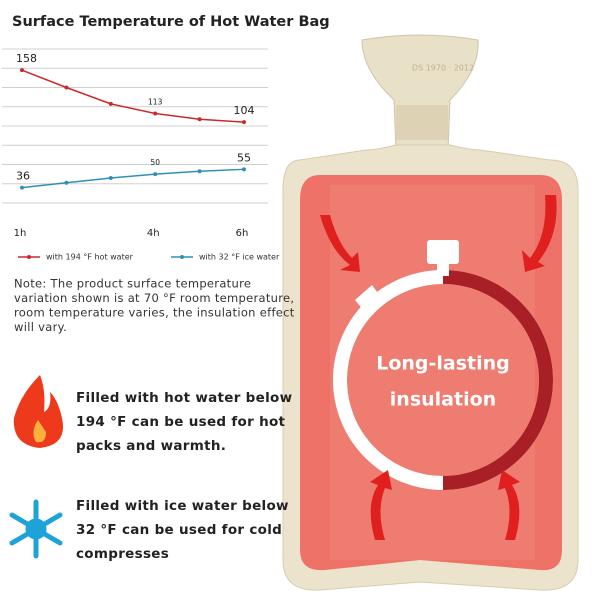 The height and width of the screenshot is (600, 600). What do you see at coordinates (171, 22) in the screenshot?
I see `chart-title: Surface Temperature of Hot Water Bag` at bounding box center [171, 22].